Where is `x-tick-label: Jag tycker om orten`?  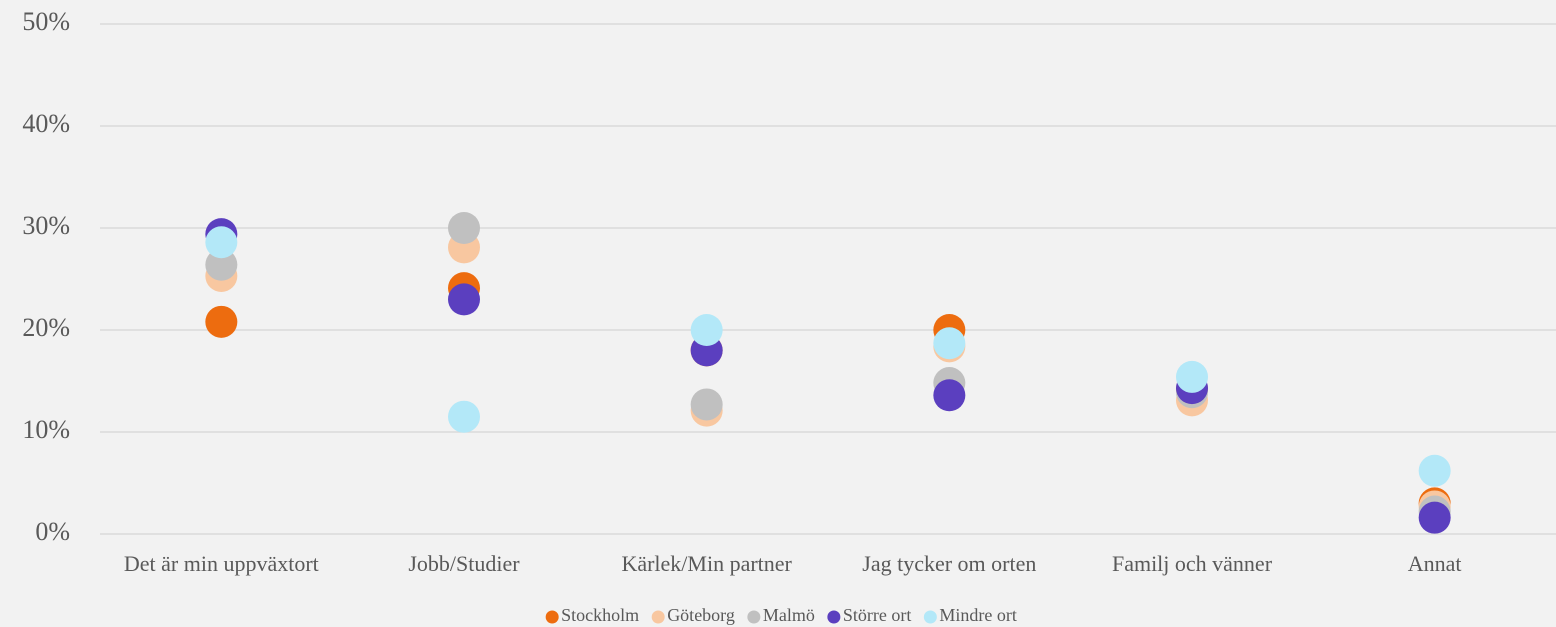 x-tick-label: Jag tycker om orten is located at coordinates (949, 563).